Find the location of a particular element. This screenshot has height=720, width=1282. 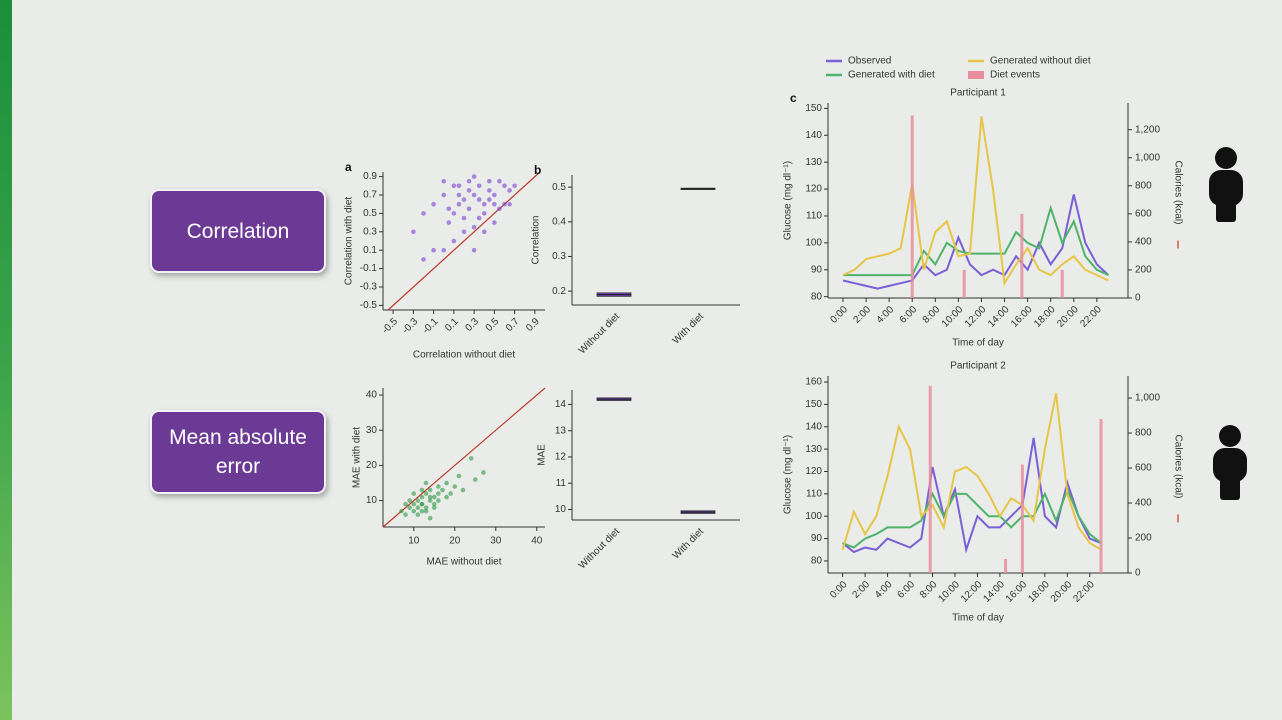

panel-label: c is located at coordinates (793, 98).